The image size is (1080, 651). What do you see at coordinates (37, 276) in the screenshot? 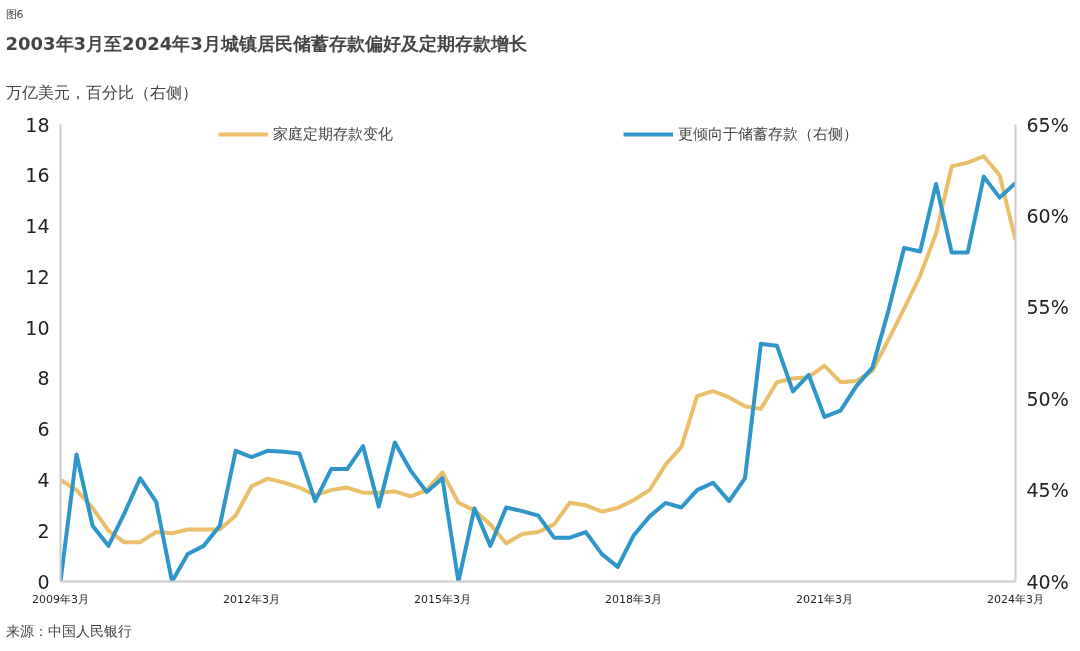
I see `y-tick-label: 12` at bounding box center [37, 276].